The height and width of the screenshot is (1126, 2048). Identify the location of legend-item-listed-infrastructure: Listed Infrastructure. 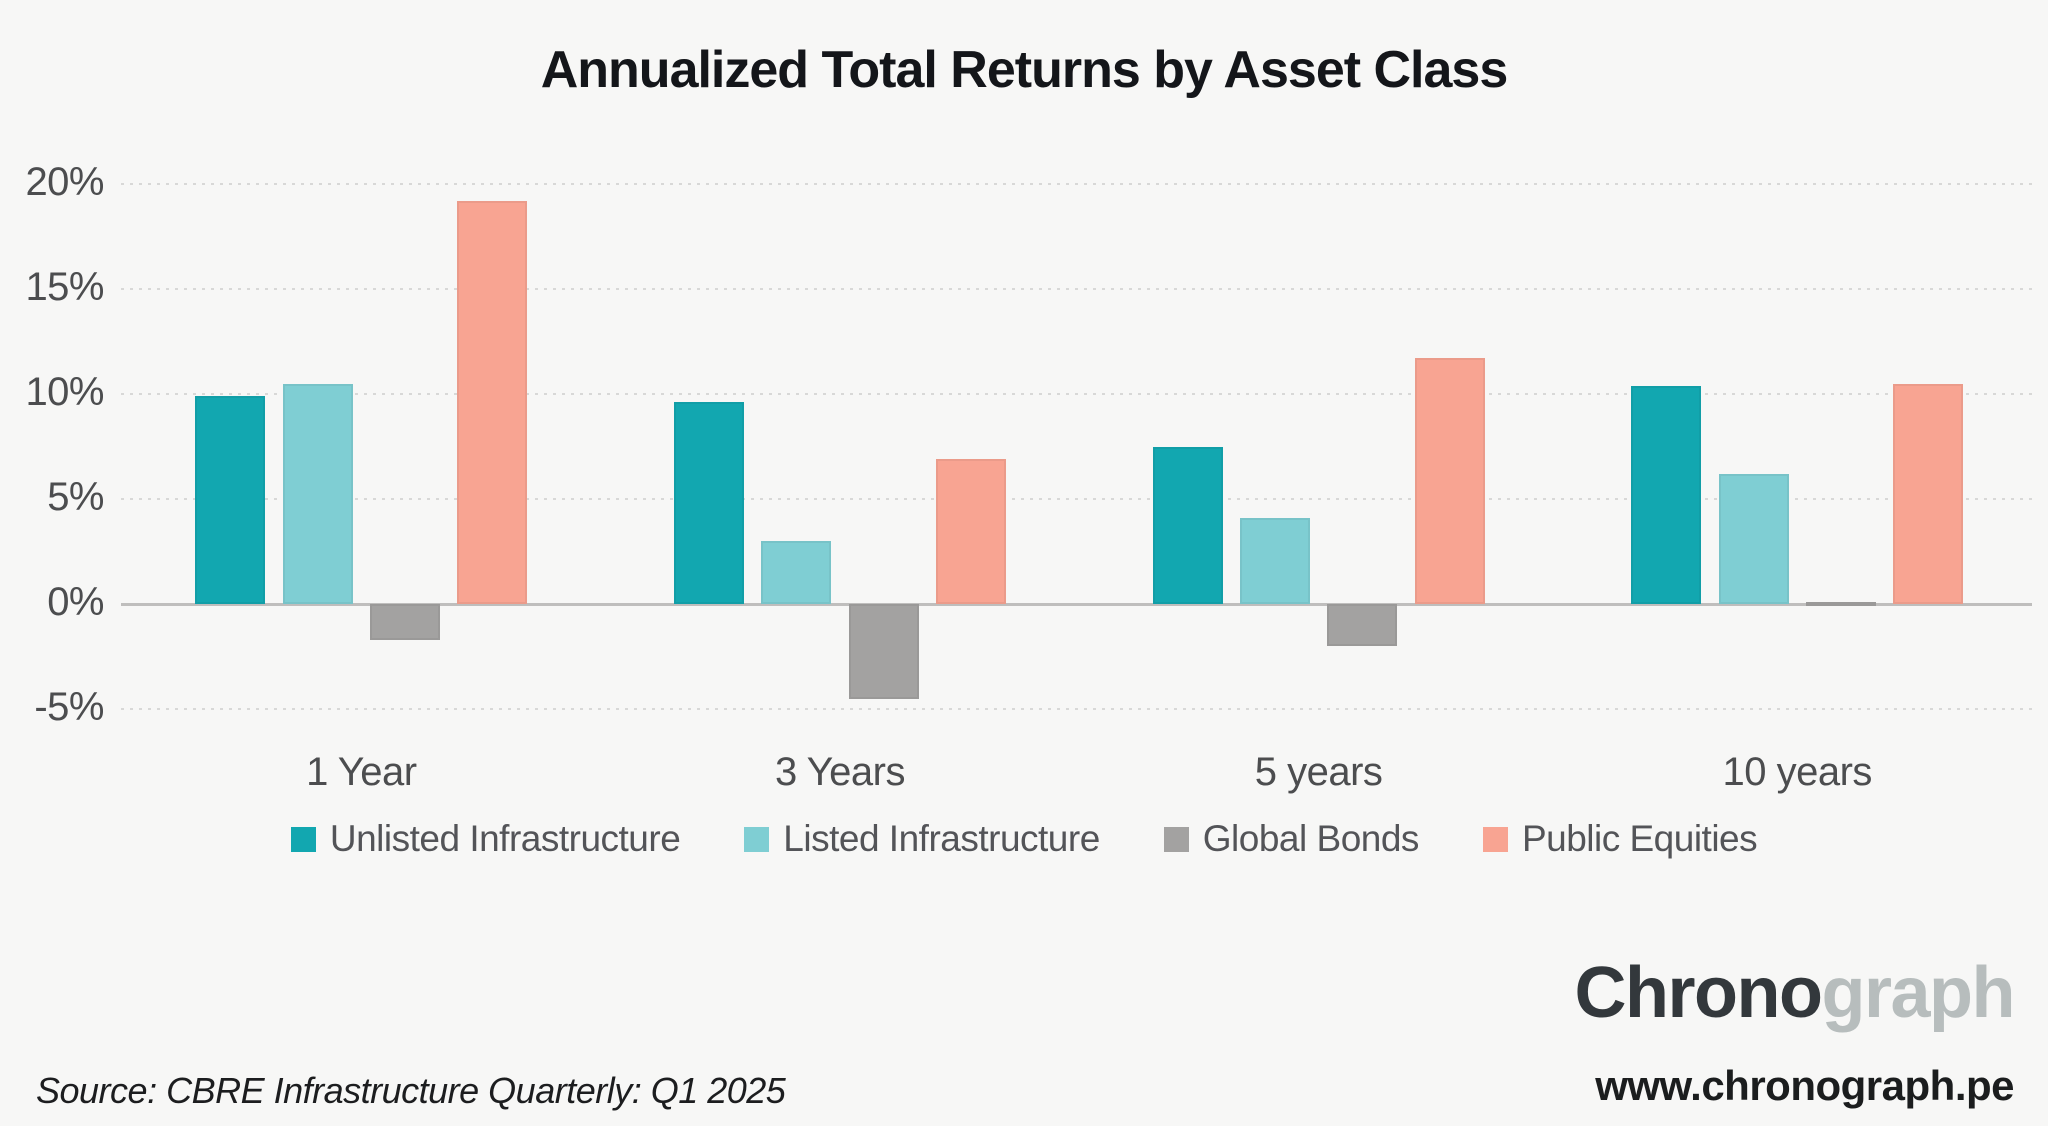
(922, 839).